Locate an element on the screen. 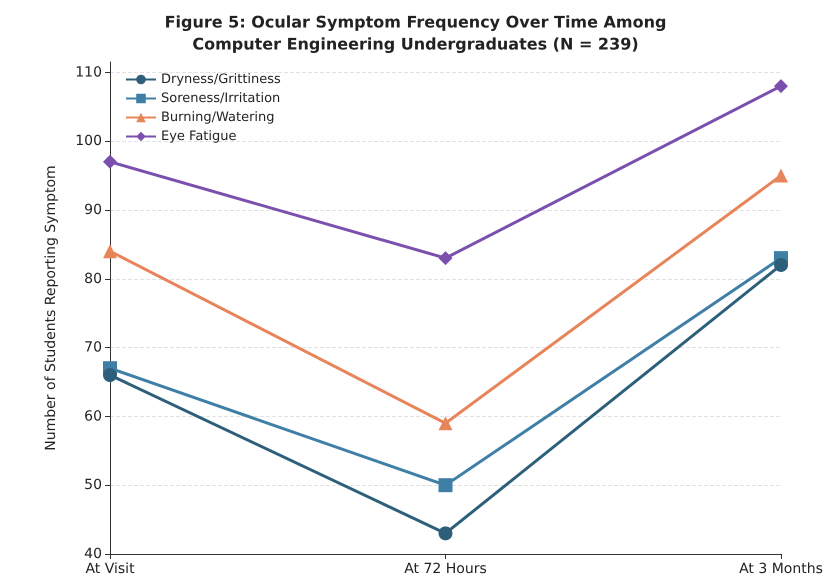  y-axis-title: Number of Students Reporting Symptom is located at coordinates (51, 308).